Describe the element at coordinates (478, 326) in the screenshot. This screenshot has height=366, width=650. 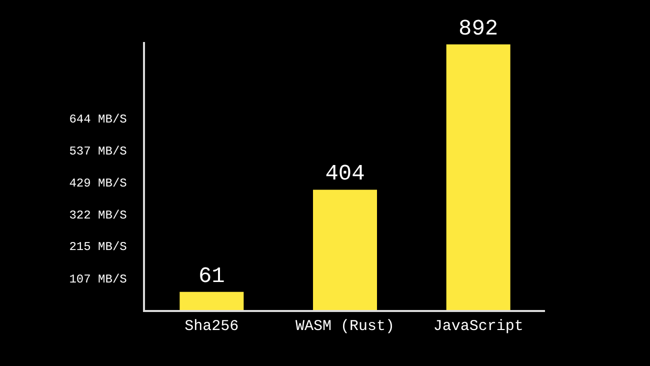
I see `x-tick-label: JavaScript` at that location.